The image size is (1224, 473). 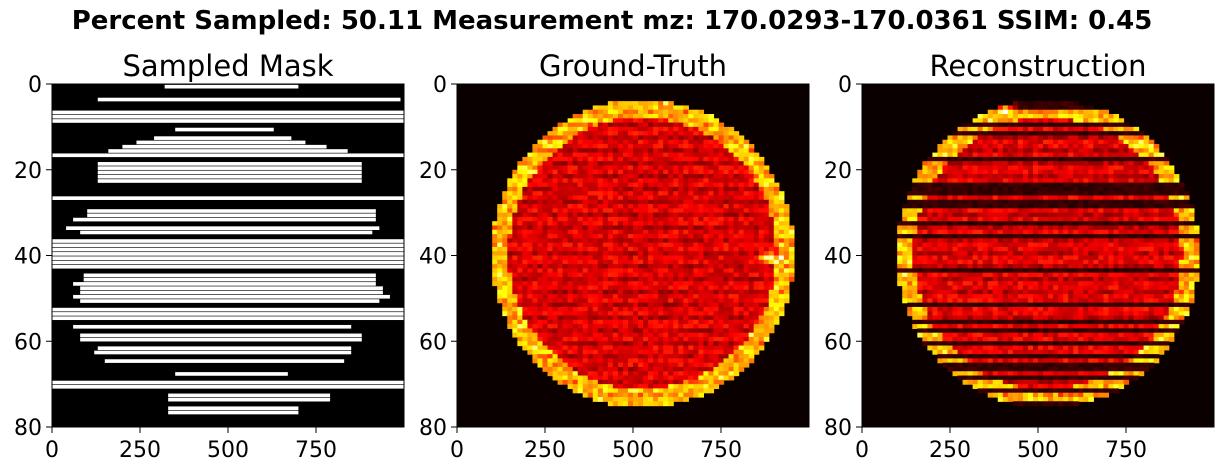 What do you see at coordinates (28, 171) in the screenshot?
I see `y-tick-label: 20` at bounding box center [28, 171].